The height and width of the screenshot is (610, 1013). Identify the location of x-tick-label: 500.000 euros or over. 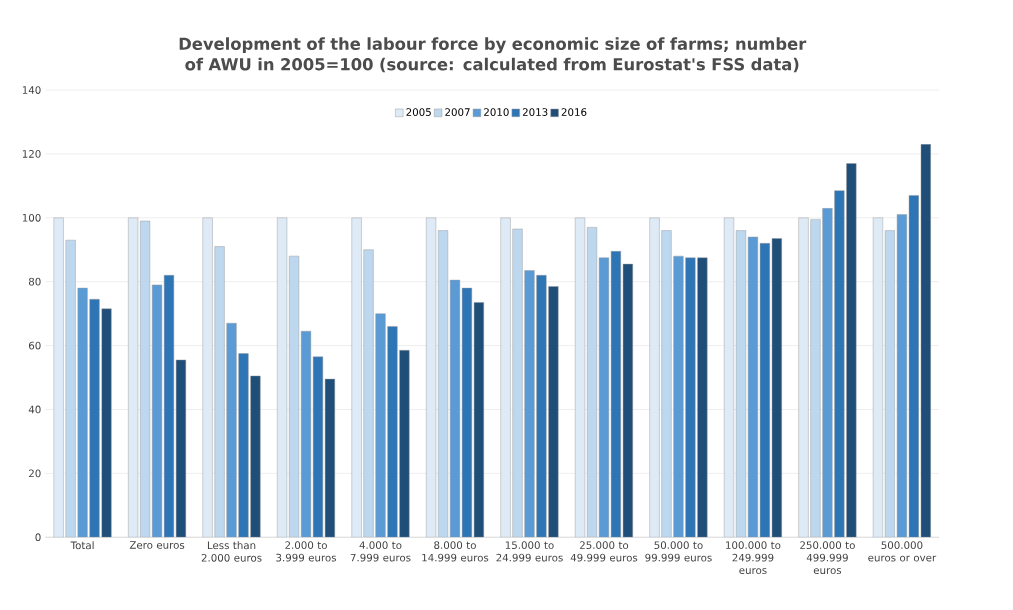
(902, 551).